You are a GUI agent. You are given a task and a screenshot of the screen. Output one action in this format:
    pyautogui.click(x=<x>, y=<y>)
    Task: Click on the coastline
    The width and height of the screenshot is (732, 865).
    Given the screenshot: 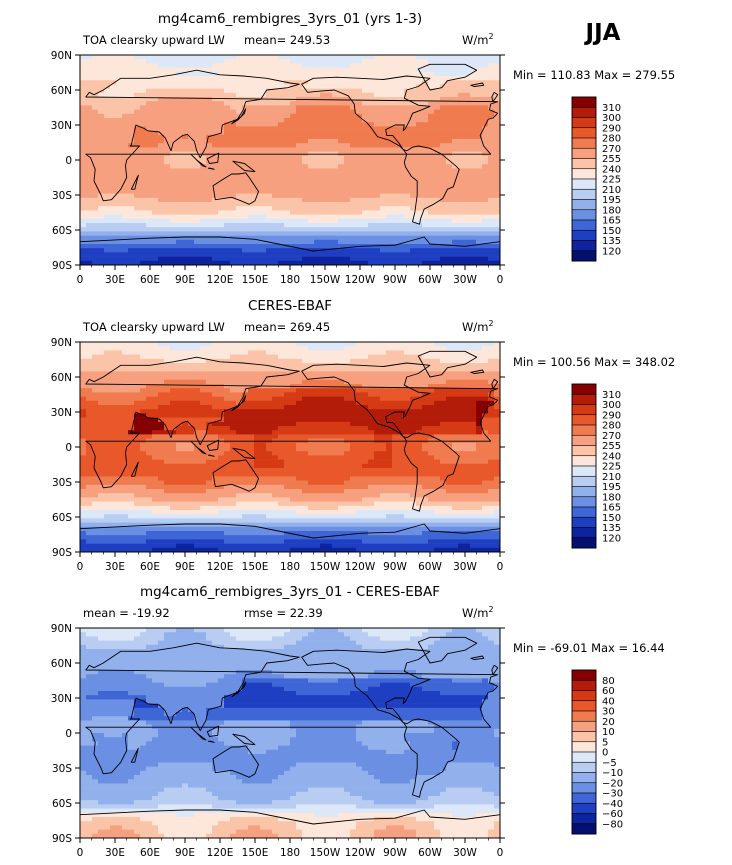 What is the action you would take?
    pyautogui.click(x=213, y=445)
    